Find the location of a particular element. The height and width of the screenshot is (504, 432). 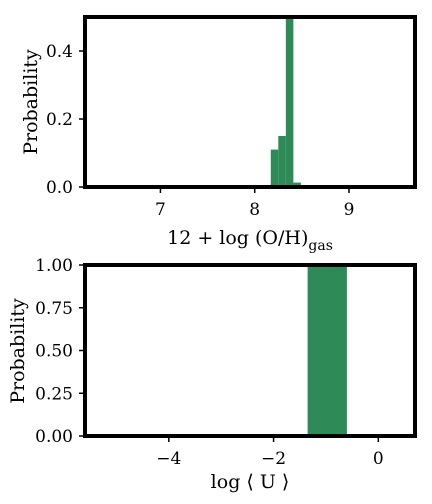

metallicity-x-tick-label: 7 is located at coordinates (160, 210).